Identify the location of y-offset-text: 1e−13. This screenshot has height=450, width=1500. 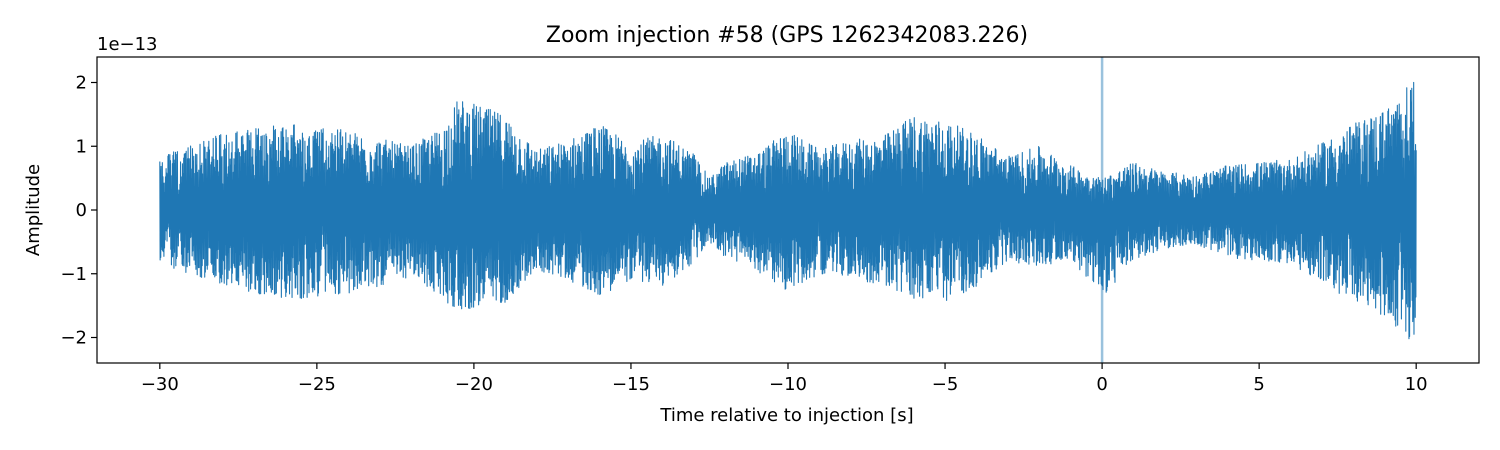
(127, 44).